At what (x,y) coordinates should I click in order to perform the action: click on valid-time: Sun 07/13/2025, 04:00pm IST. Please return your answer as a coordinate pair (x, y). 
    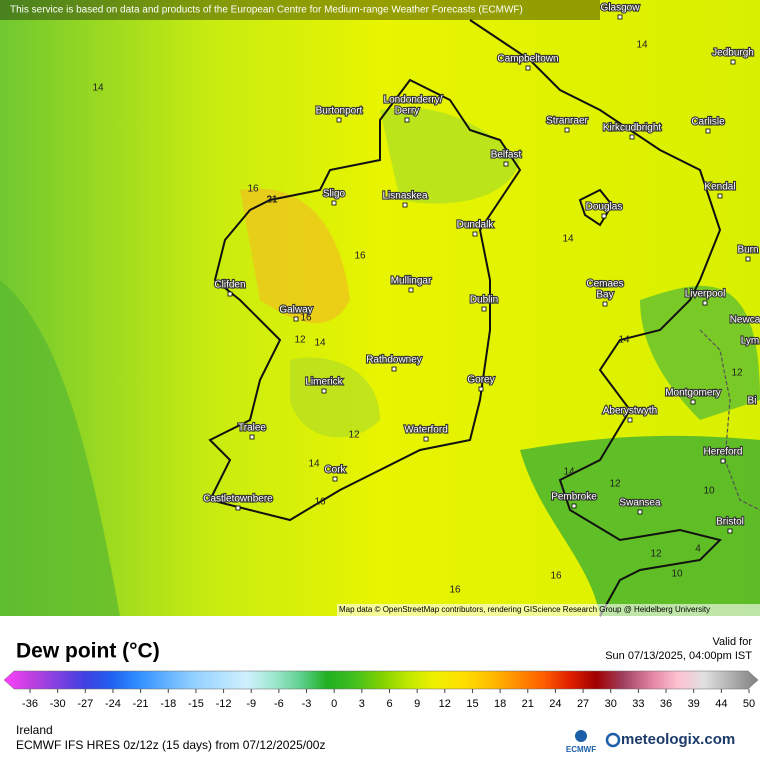
    Looking at the image, I should click on (678, 656).